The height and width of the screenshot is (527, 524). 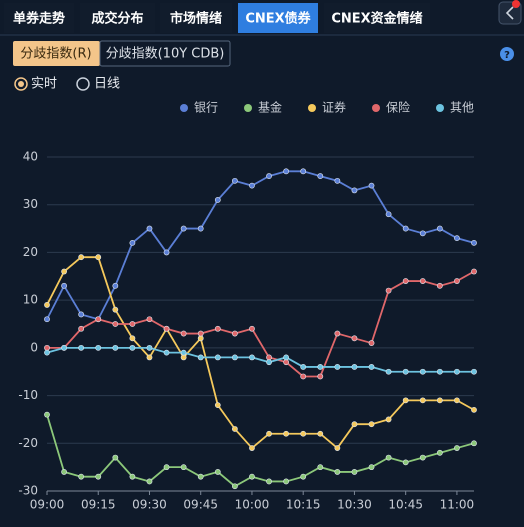 I want to click on tab-label: 成交分布, so click(x=117, y=19).